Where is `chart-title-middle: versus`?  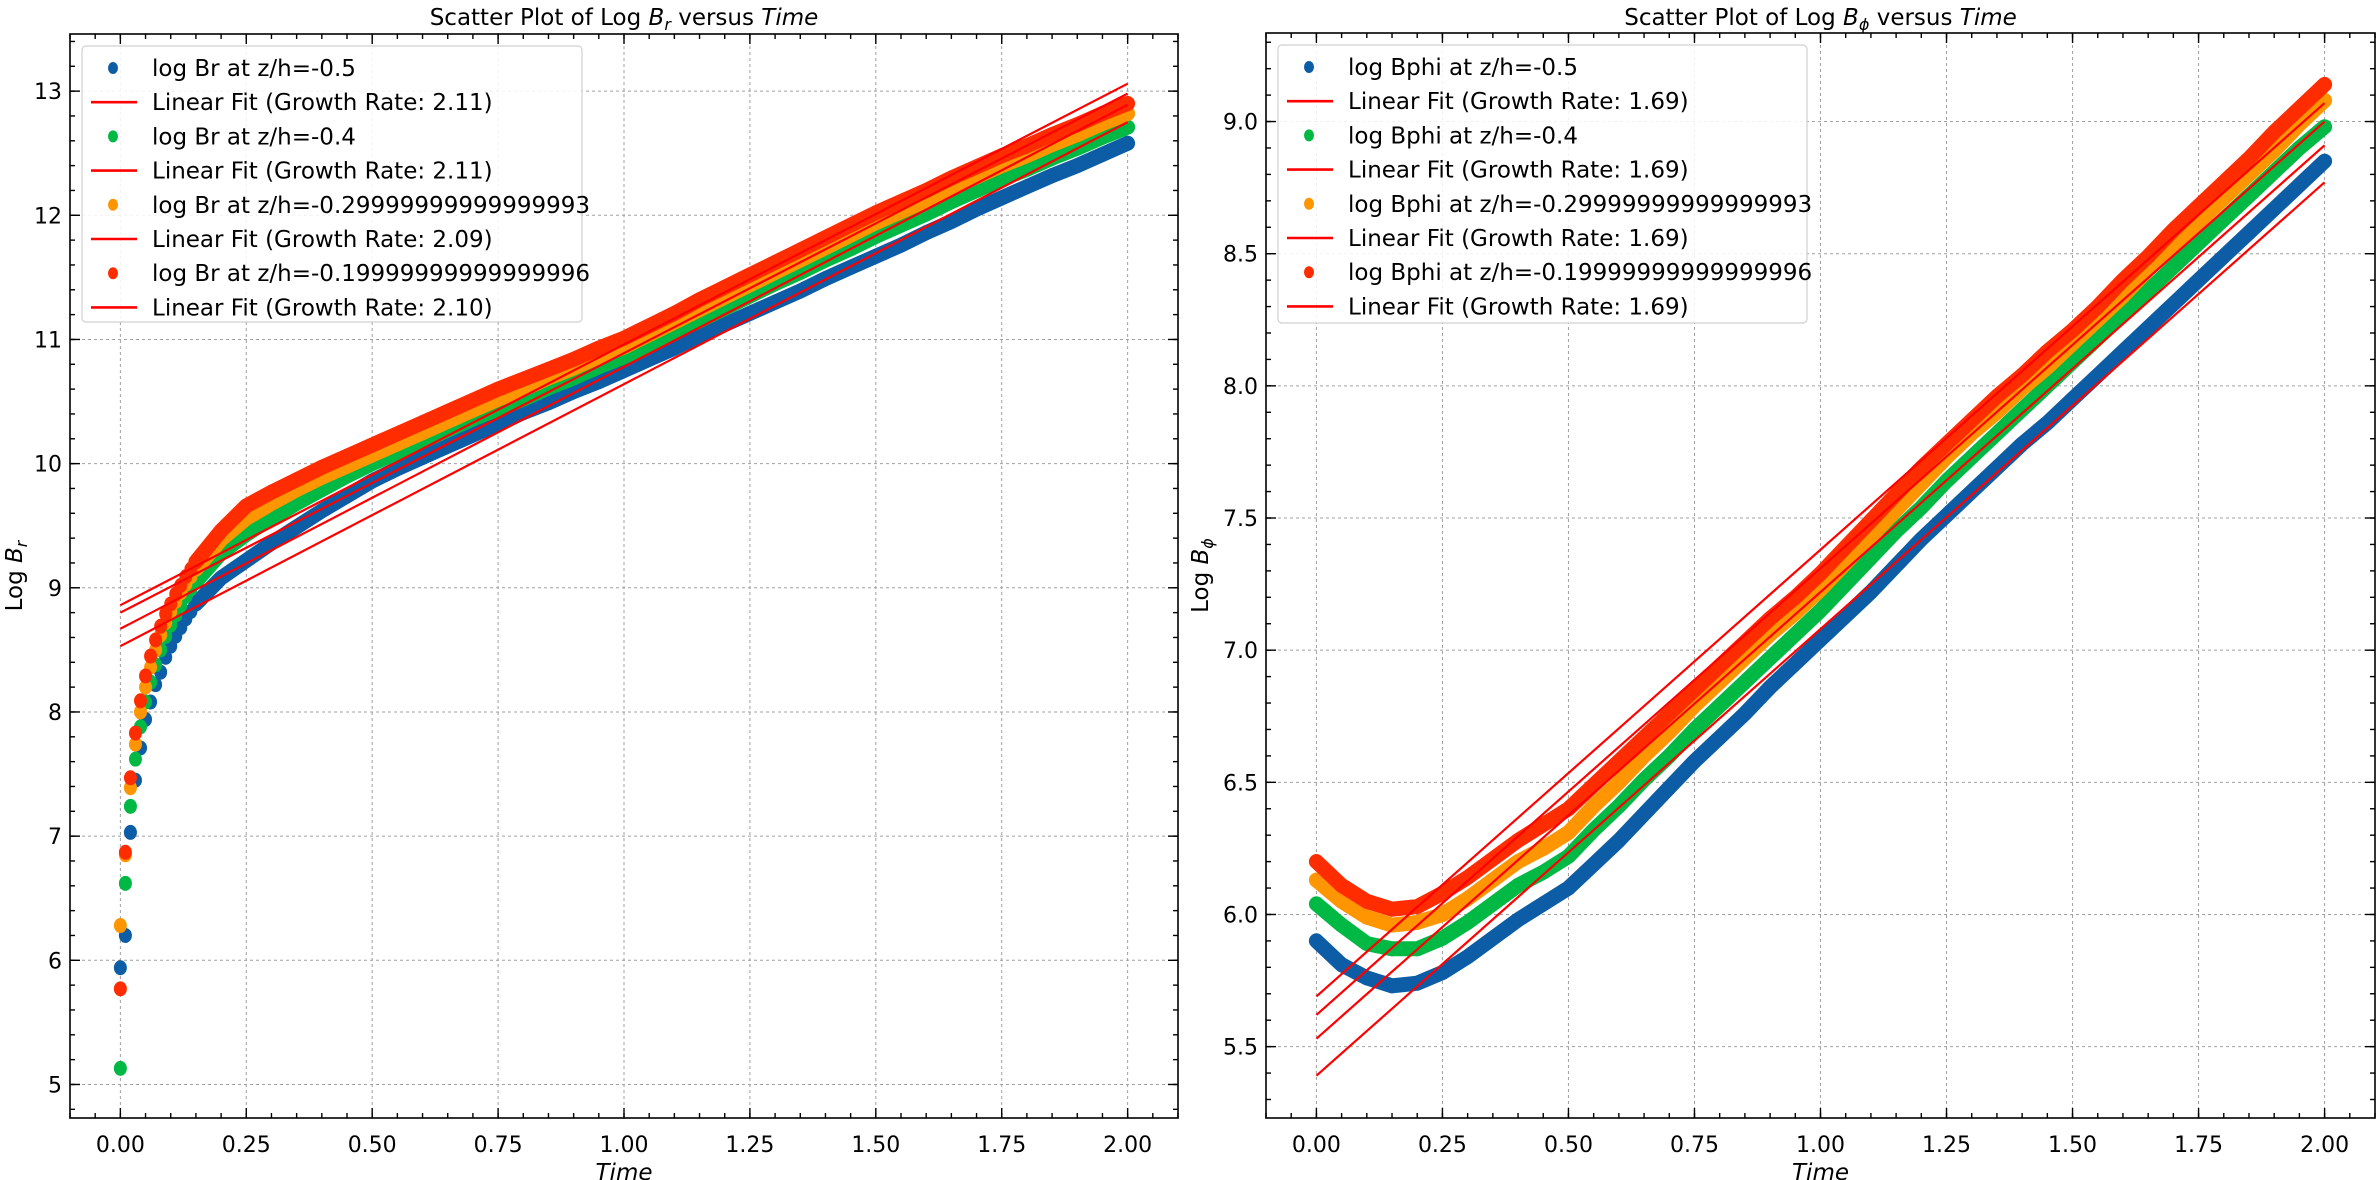
chart-title-middle: versus is located at coordinates (716, 18).